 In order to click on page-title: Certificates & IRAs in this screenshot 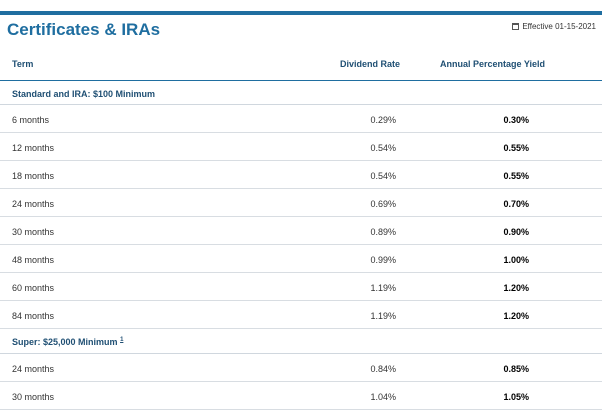, I will do `click(84, 29)`.